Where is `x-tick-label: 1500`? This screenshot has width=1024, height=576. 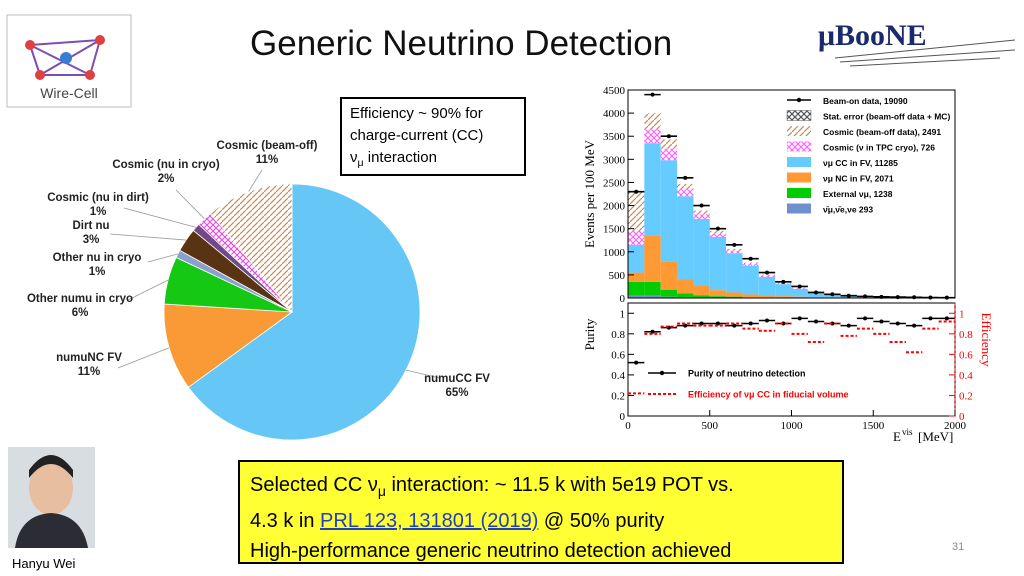 x-tick-label: 1500 is located at coordinates (873, 426).